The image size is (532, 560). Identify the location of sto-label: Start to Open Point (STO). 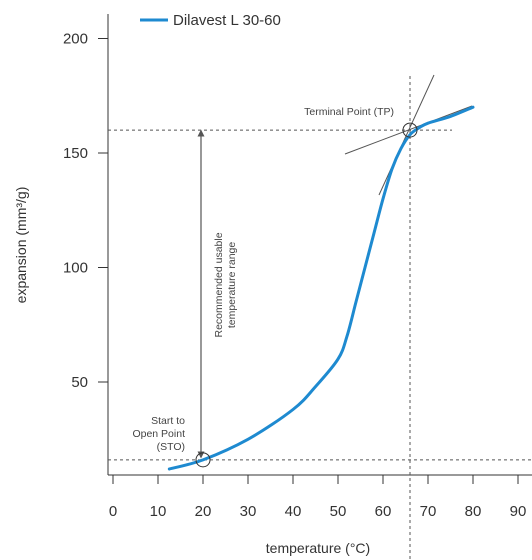
(158, 434).